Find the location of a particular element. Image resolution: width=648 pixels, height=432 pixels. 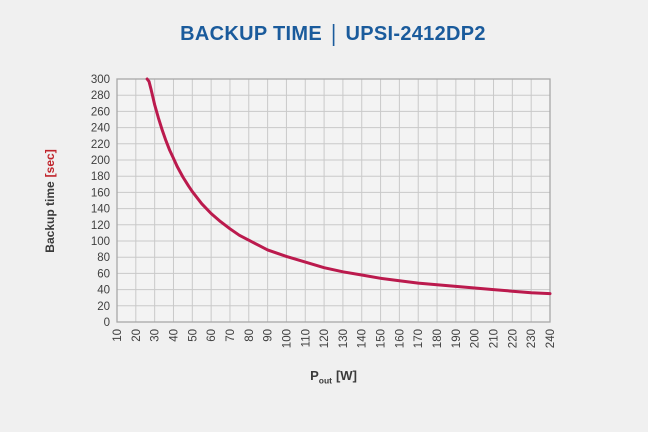

y-tick-label: 220 is located at coordinates (100, 145).